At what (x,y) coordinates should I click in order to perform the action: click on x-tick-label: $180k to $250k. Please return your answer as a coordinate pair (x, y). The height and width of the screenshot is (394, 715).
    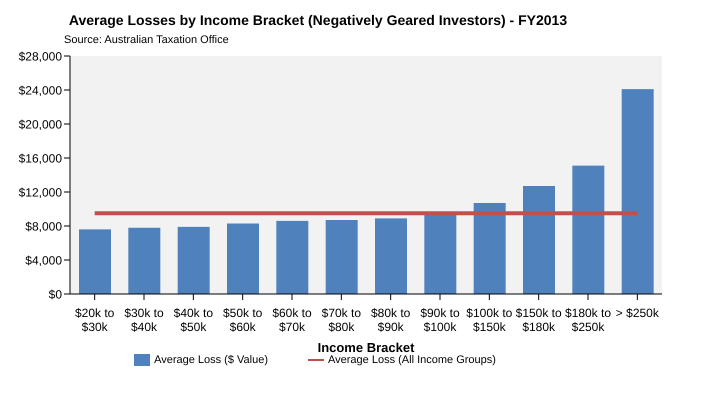
    Looking at the image, I should click on (588, 320).